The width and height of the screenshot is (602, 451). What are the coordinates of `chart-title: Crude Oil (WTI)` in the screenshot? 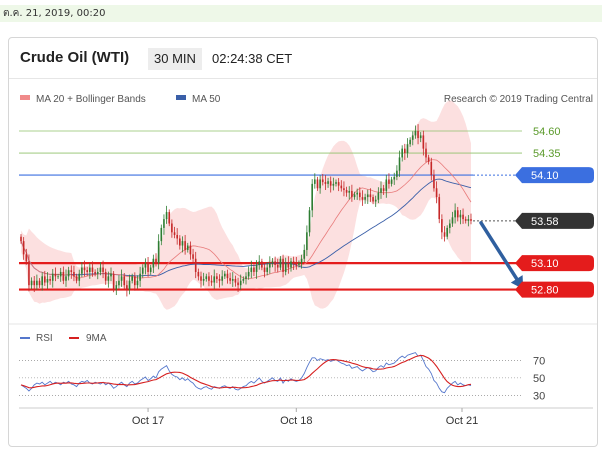 It's located at (75, 57).